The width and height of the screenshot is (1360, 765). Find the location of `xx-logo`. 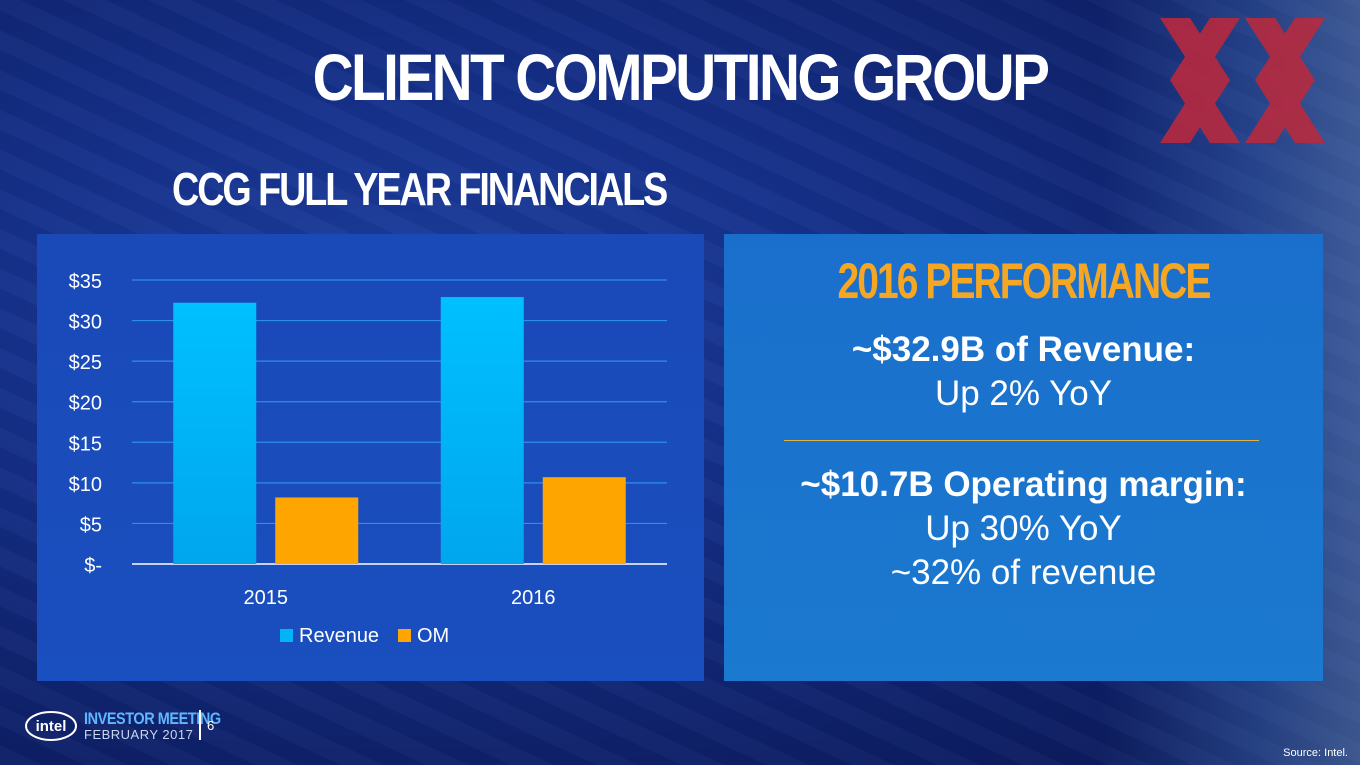

xx-logo is located at coordinates (1242, 80).